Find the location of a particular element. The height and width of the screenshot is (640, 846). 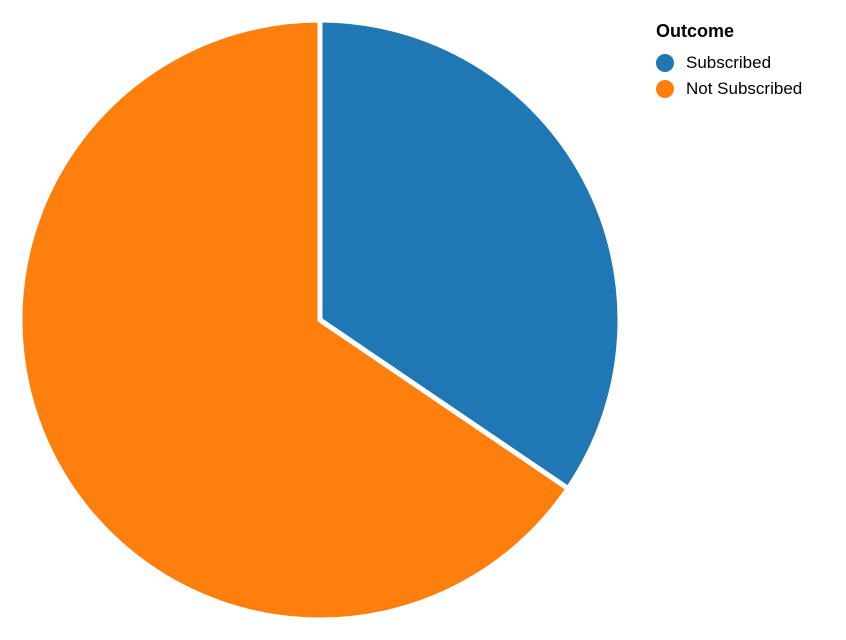

legend: Outcome Subscribed Not Subscribed is located at coordinates (729, 61).